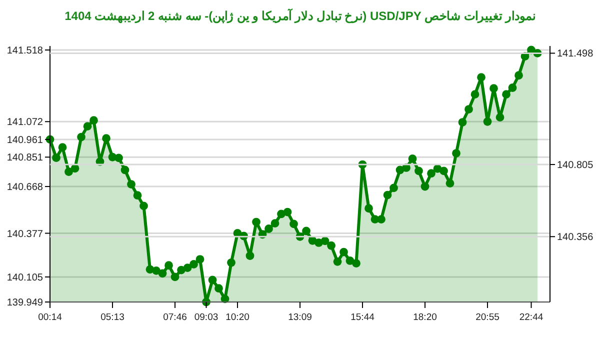  Describe the element at coordinates (25, 188) in the screenshot. I see `y-tick-label: 140.668` at that location.